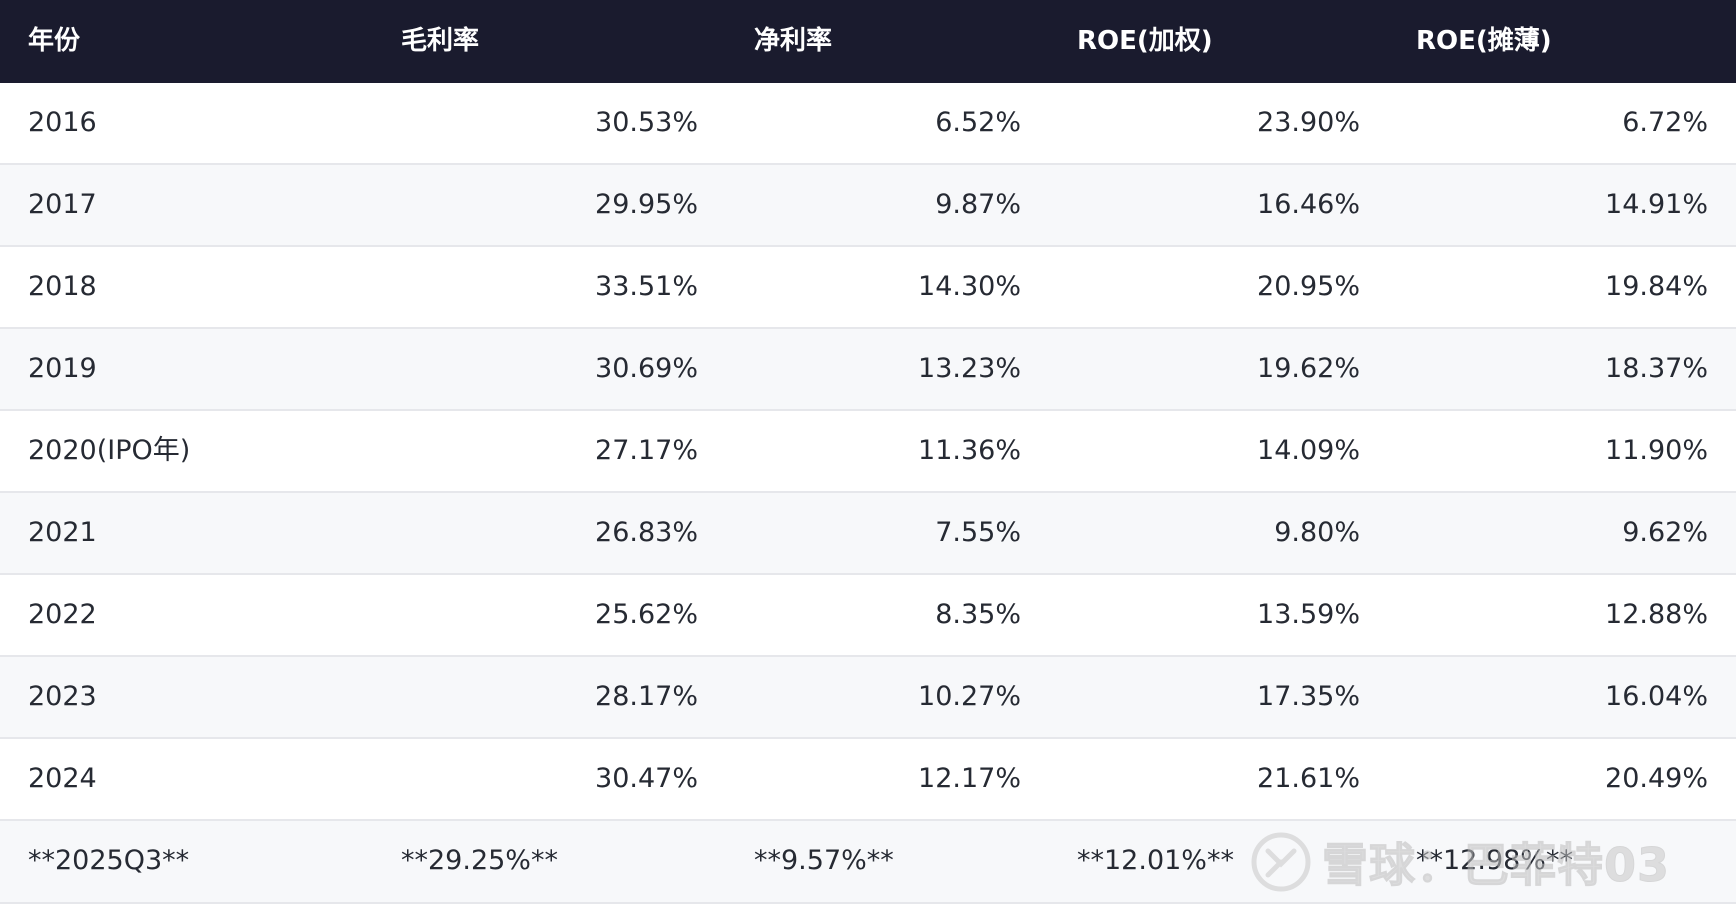  Describe the element at coordinates (824, 860) in the screenshot. I see `net-margin-cell: **9.57%**` at that location.